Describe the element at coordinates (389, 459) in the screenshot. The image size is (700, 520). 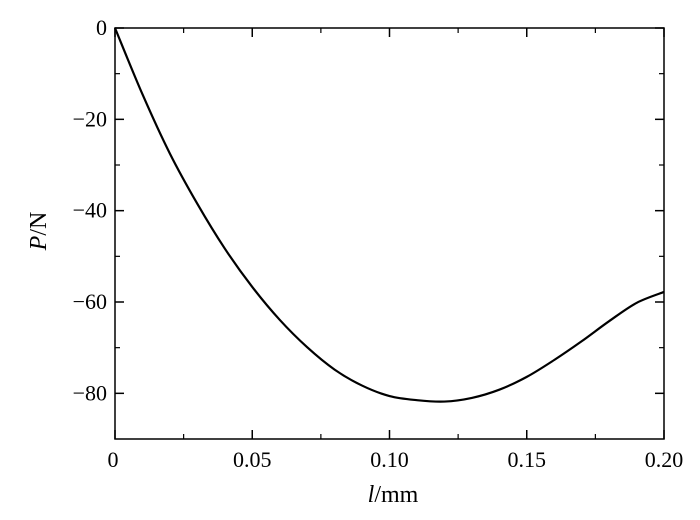
I see `x-tick-label: 0.10` at that location.